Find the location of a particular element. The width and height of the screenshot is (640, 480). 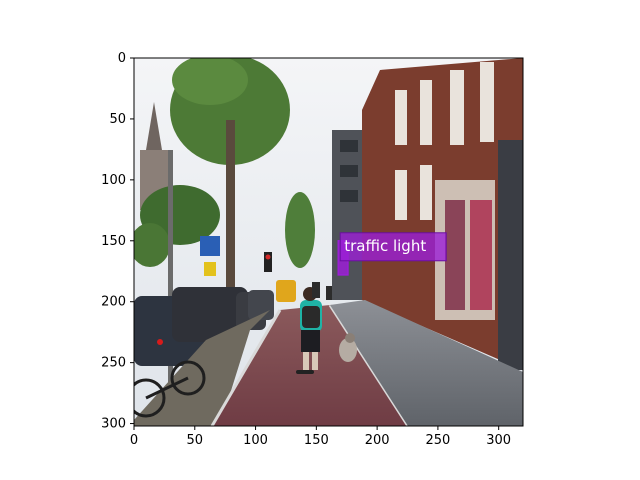

x-axis: 0 50 100 150 200 250 300 is located at coordinates (320, 437).